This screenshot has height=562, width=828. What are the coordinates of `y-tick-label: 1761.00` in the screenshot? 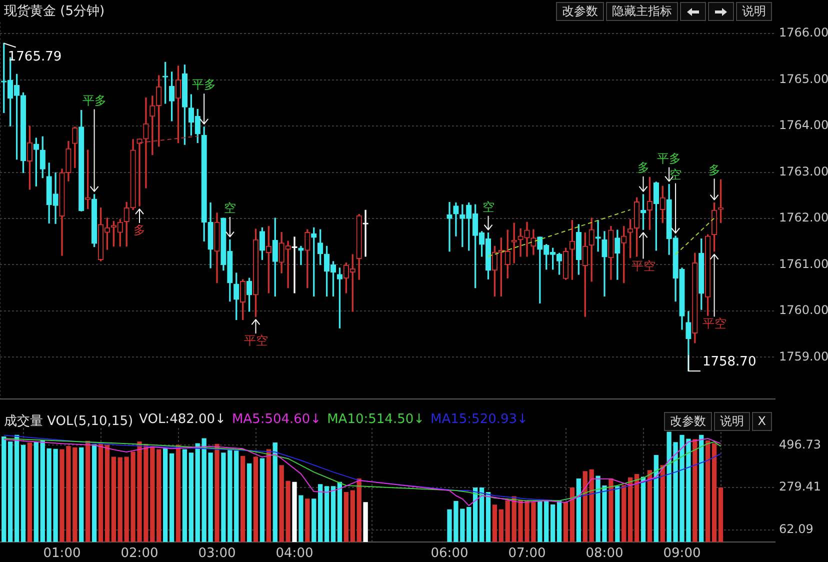 It's located at (803, 263).